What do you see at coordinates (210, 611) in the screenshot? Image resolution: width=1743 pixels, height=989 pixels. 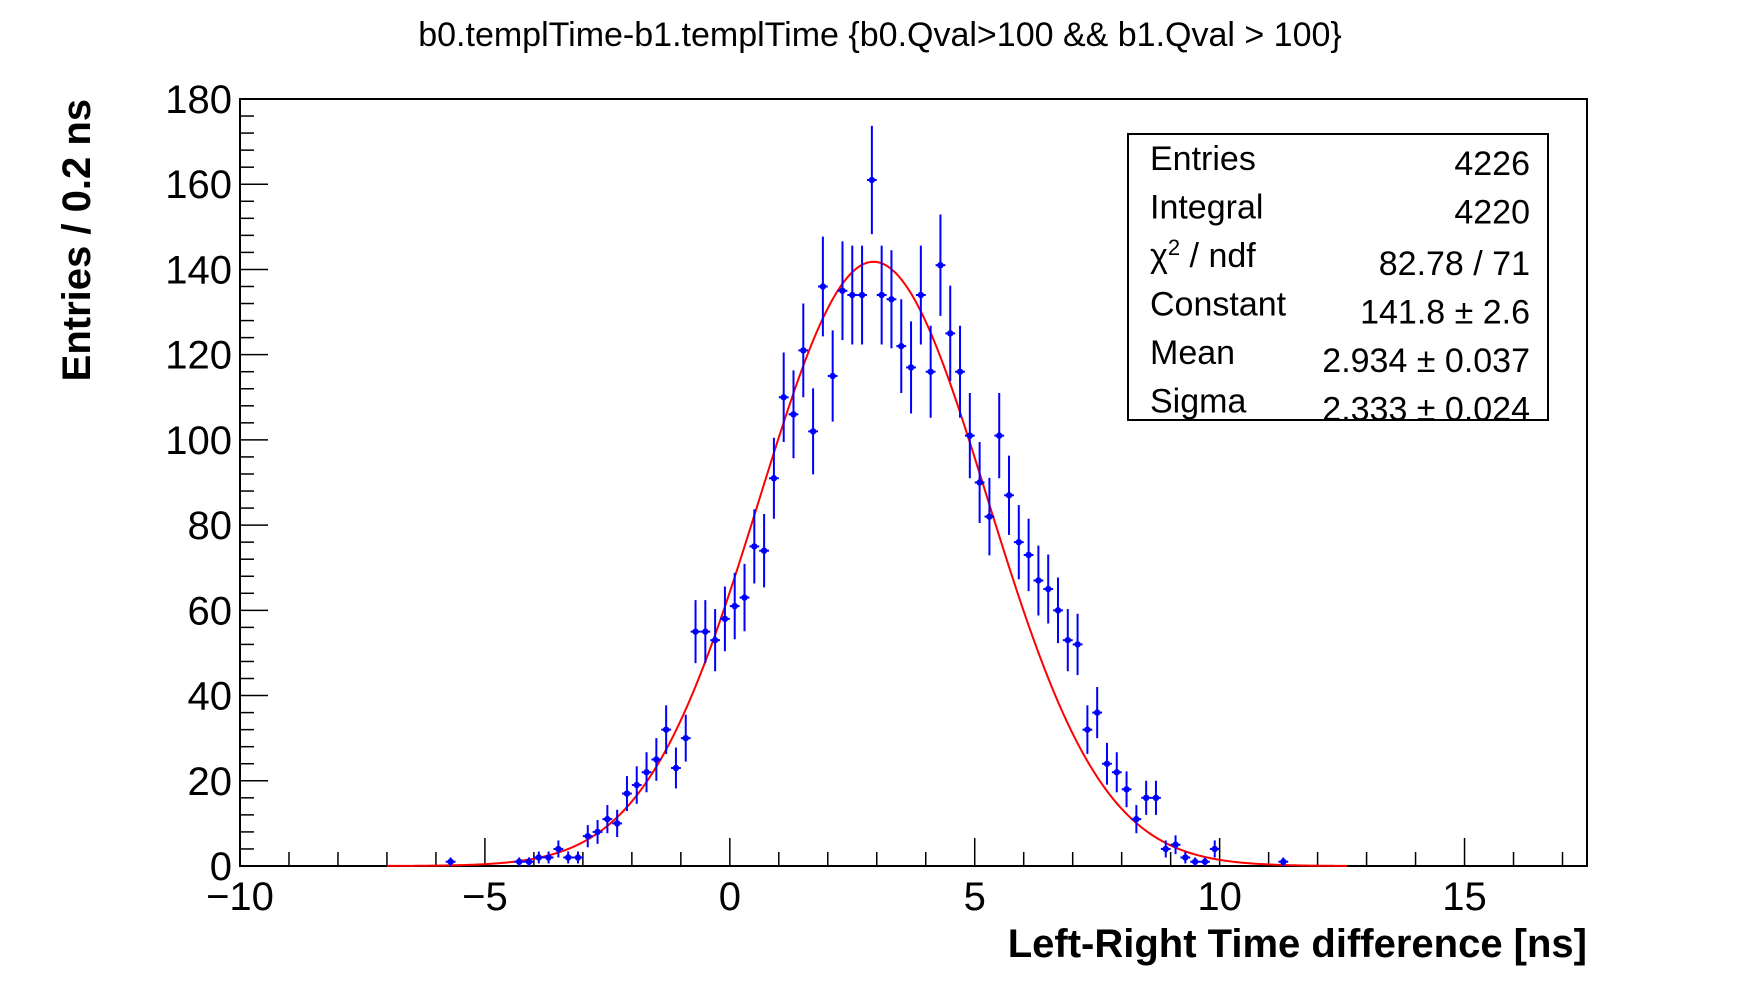 I see `y-tick-label: 60` at bounding box center [210, 611].